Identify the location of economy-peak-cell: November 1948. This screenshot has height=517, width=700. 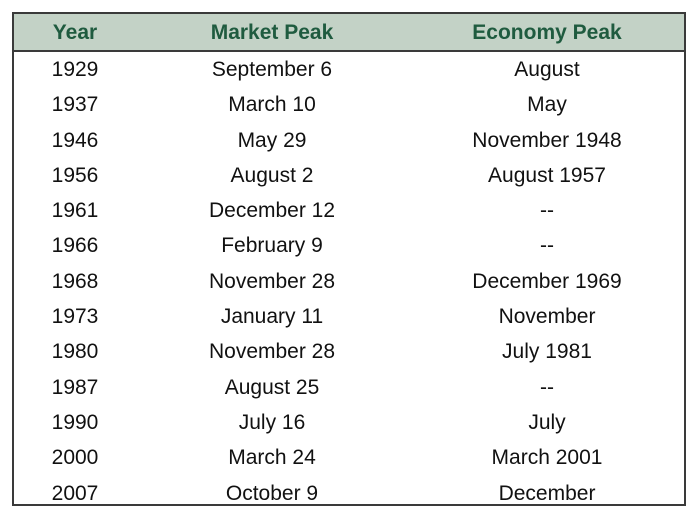
(547, 140).